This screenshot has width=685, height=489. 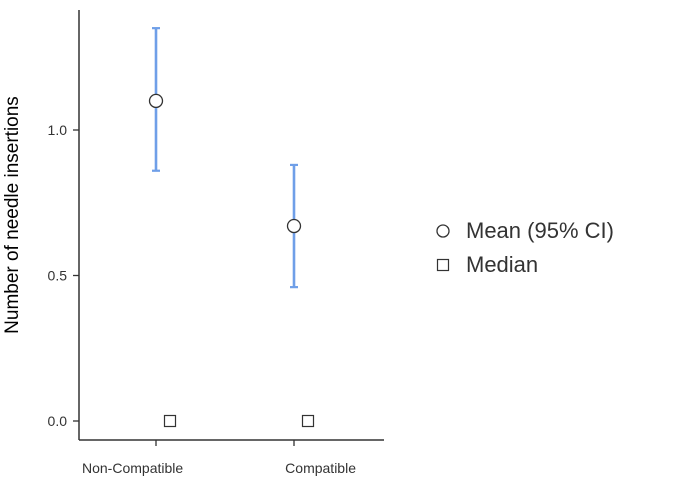 I want to click on square-marker-icon, so click(x=443, y=265).